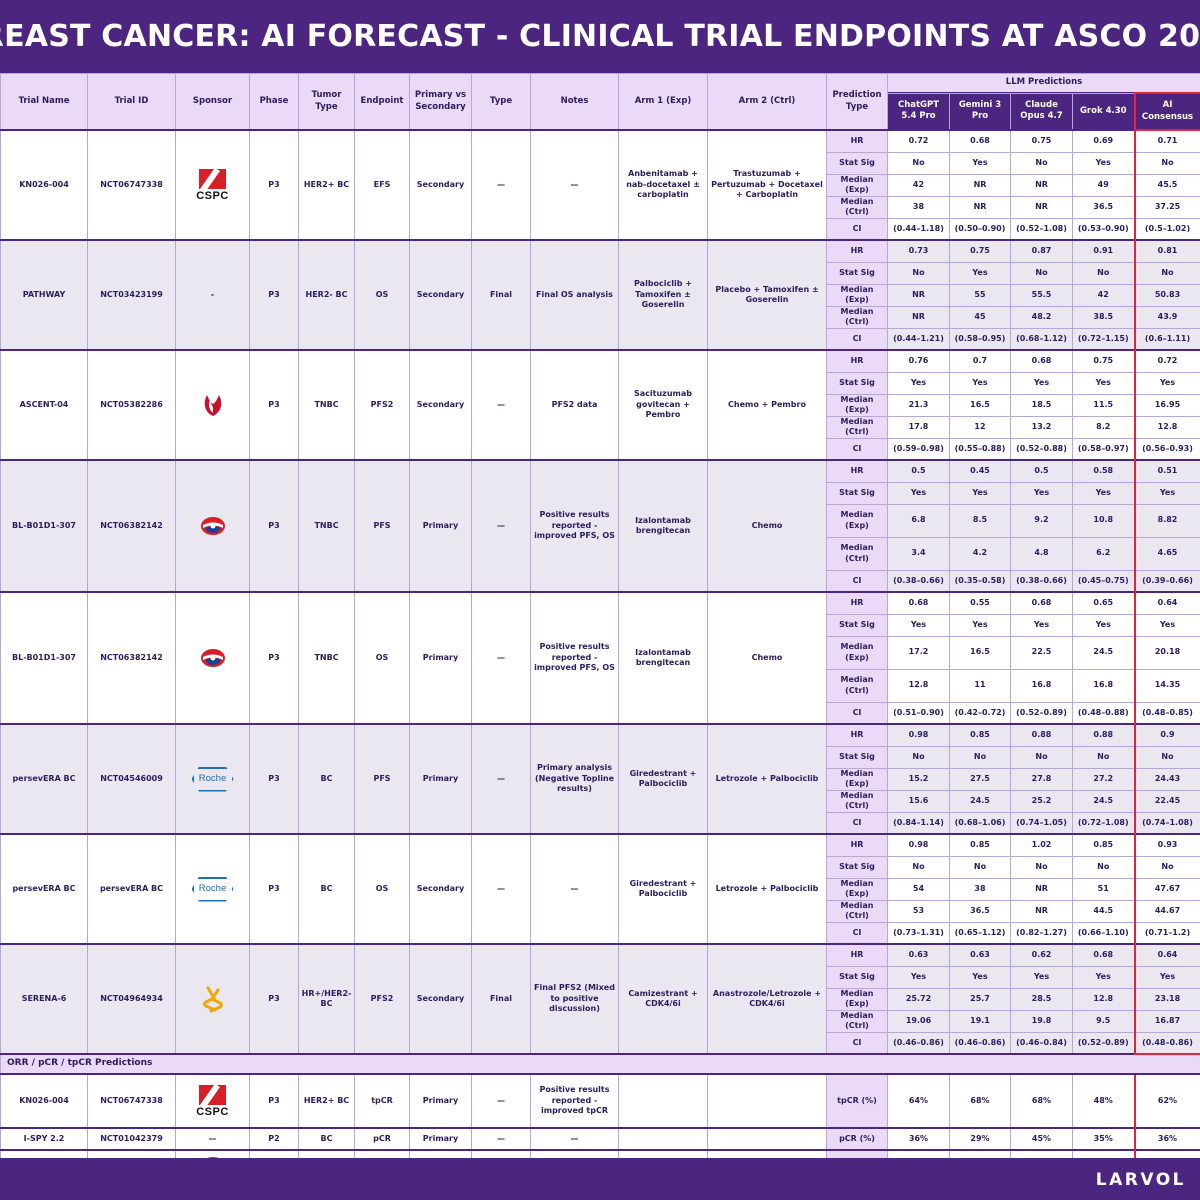 Image resolution: width=1200 pixels, height=1200 pixels. Describe the element at coordinates (1166, 553) in the screenshot. I see `consensus-value: 4.65` at that location.